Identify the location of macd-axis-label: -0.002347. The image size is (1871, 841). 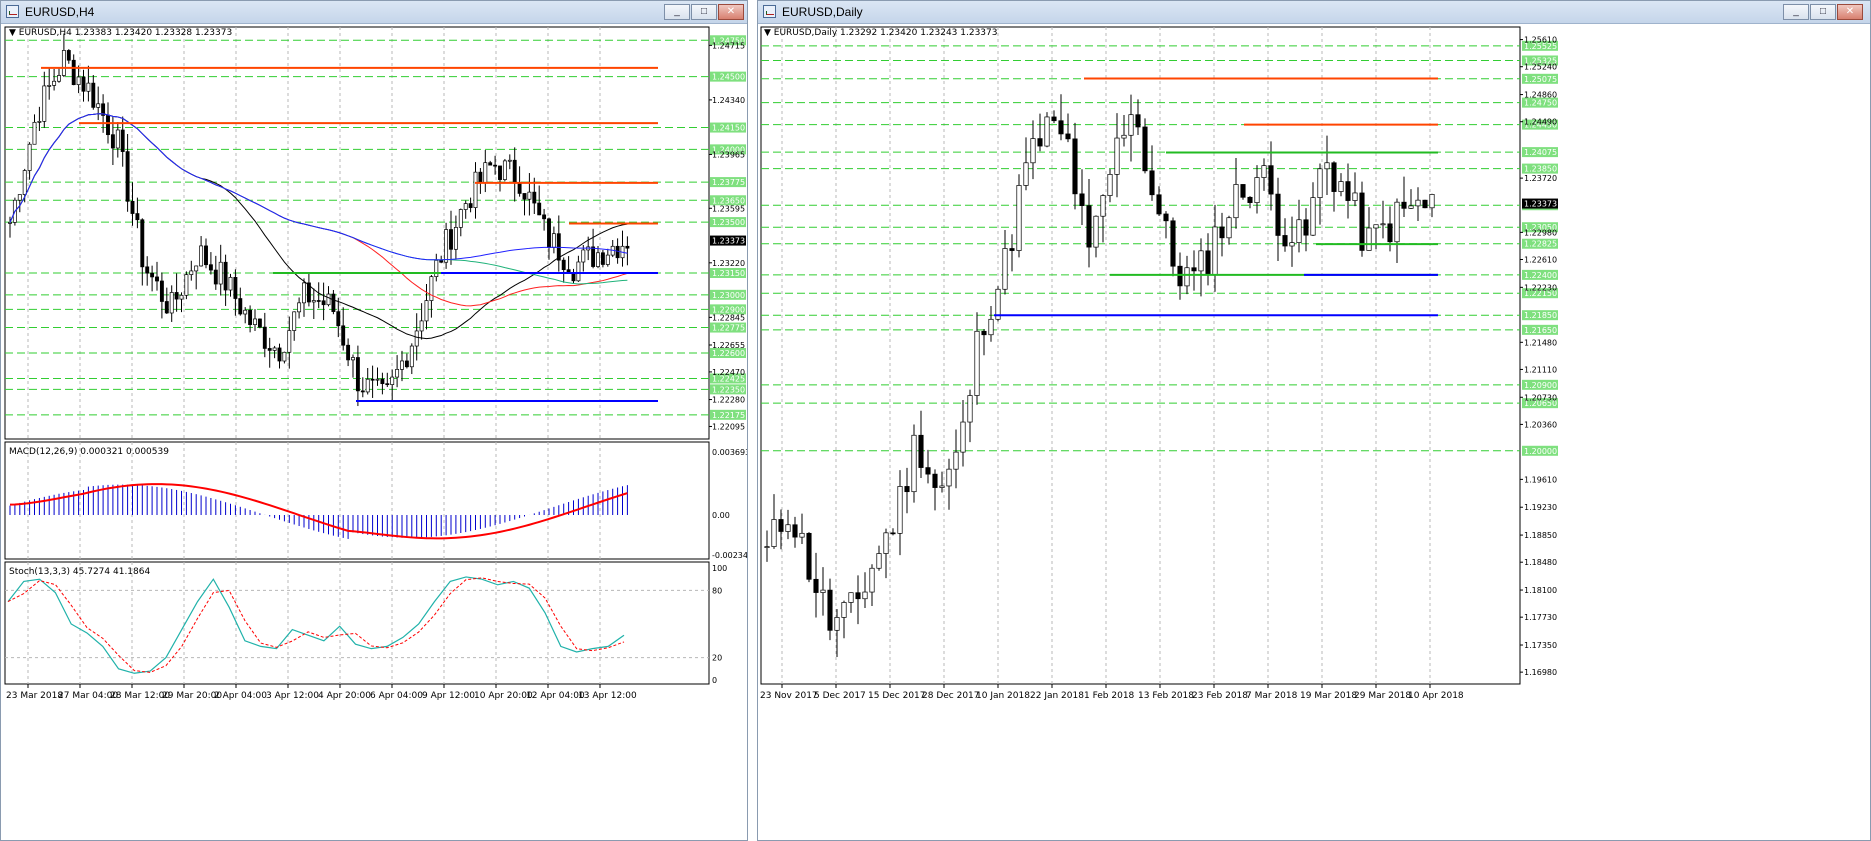
(729, 555).